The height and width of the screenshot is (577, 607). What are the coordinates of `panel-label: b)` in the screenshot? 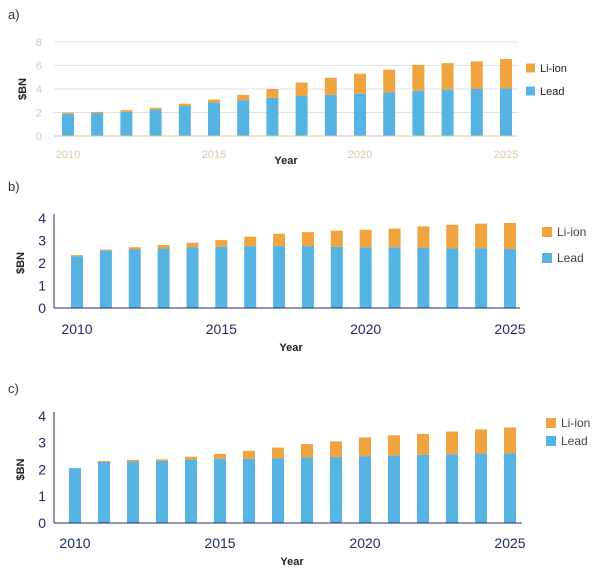 It's located at (14, 186).